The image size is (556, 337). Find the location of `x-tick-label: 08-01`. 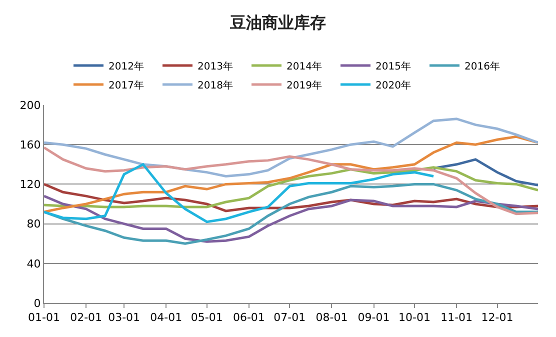

x-tick-label: 08-01 is located at coordinates (332, 317).